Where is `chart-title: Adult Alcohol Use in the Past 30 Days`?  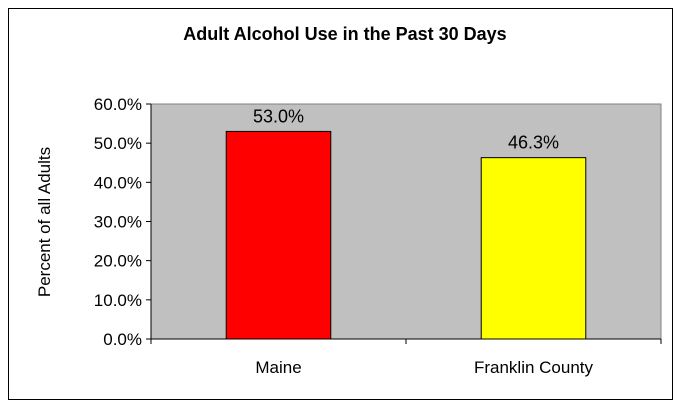 chart-title: Adult Alcohol Use in the Past 30 Days is located at coordinates (344, 34).